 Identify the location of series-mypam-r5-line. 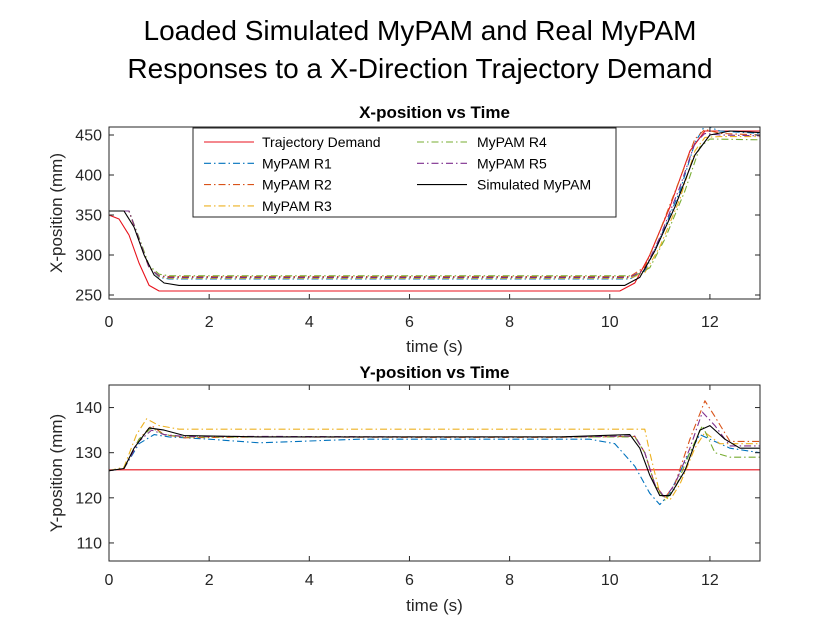
(434, 455).